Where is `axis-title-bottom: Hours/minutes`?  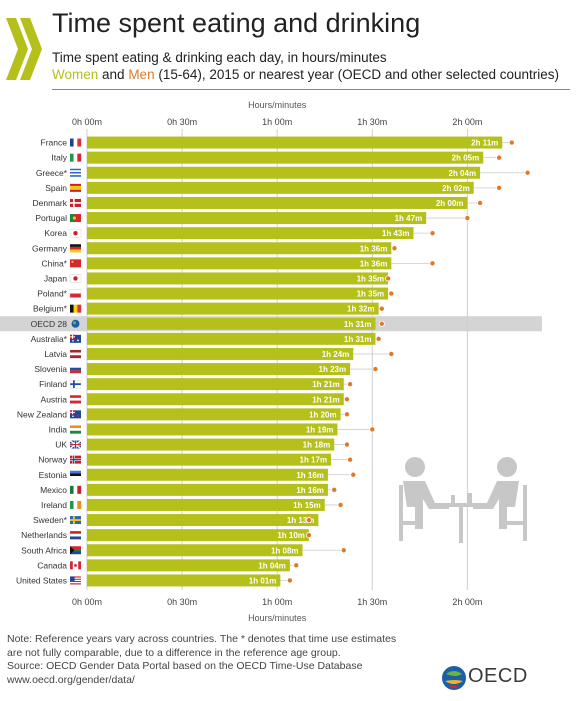
axis-title-bottom: Hours/minutes is located at coordinates (277, 618).